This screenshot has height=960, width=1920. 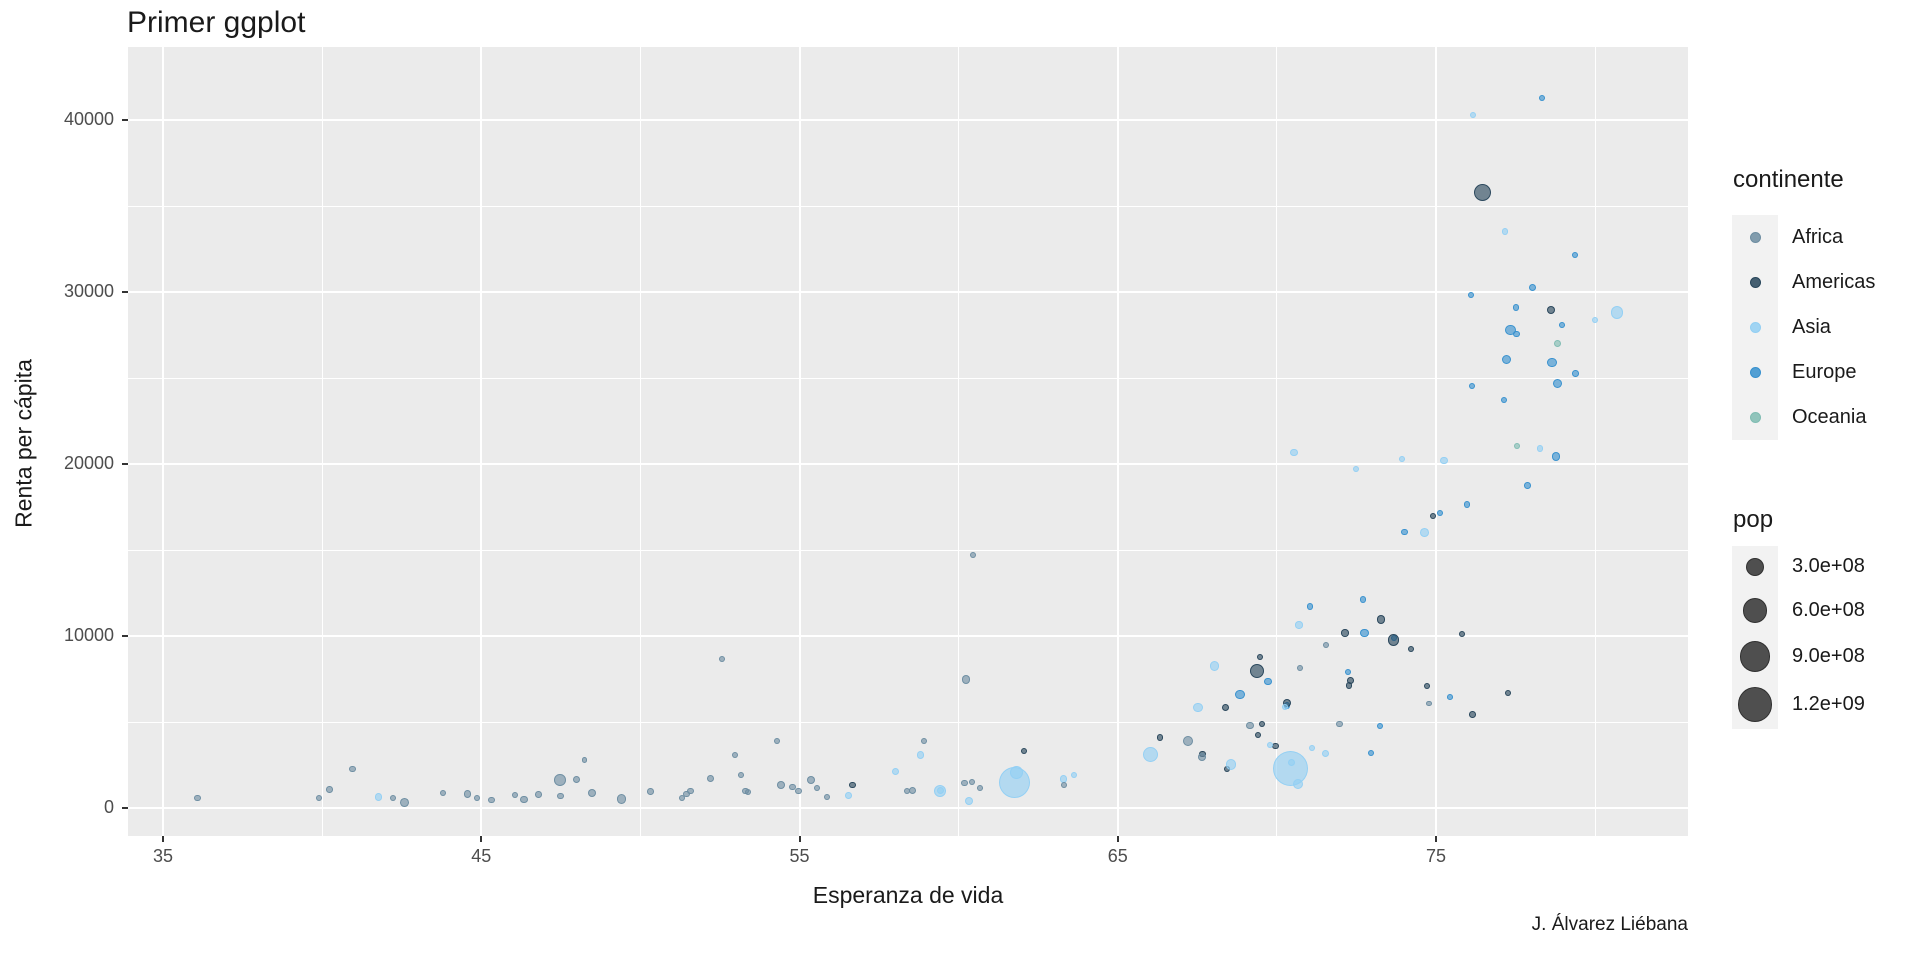 I want to click on y-axis-title: Renta per cápita, so click(x=23, y=443).